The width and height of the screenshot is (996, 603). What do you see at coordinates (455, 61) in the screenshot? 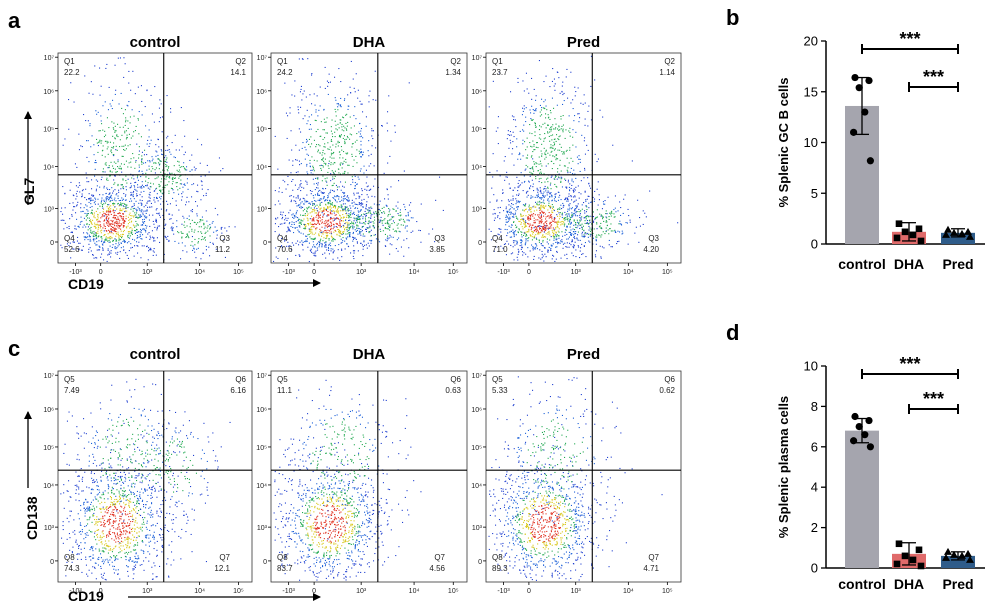
I see `quadrant-name: Q2` at bounding box center [455, 61].